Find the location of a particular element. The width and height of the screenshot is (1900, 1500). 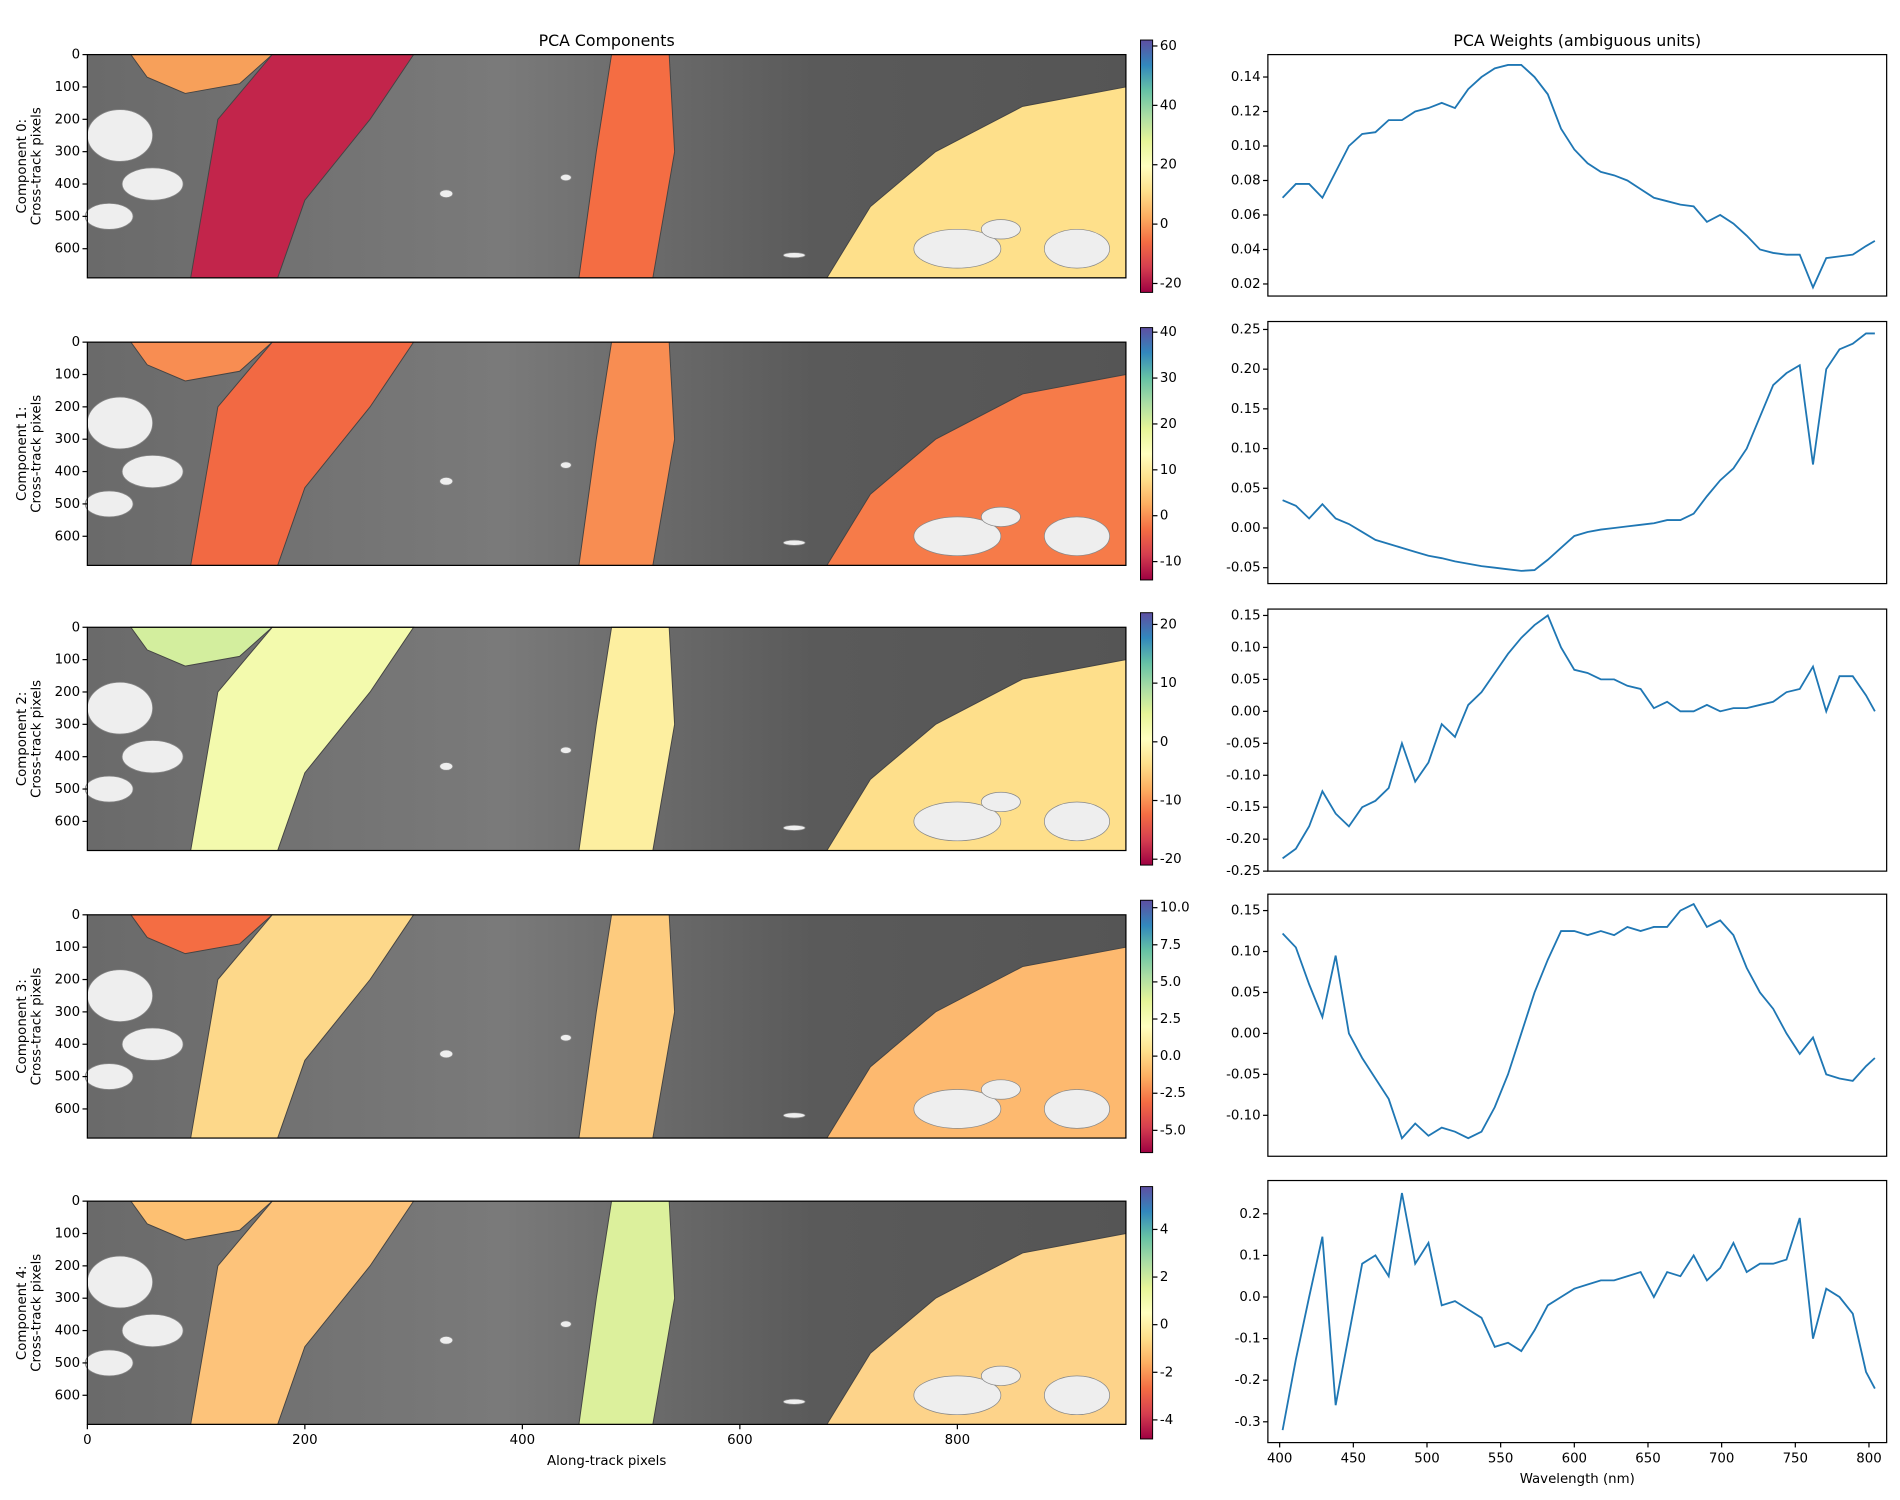

x-tick-label: 600 is located at coordinates (739, 1440).